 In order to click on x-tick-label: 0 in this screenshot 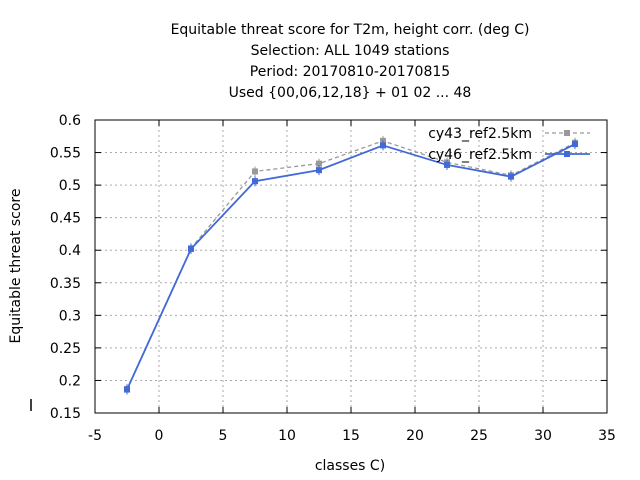, I will do `click(159, 436)`.